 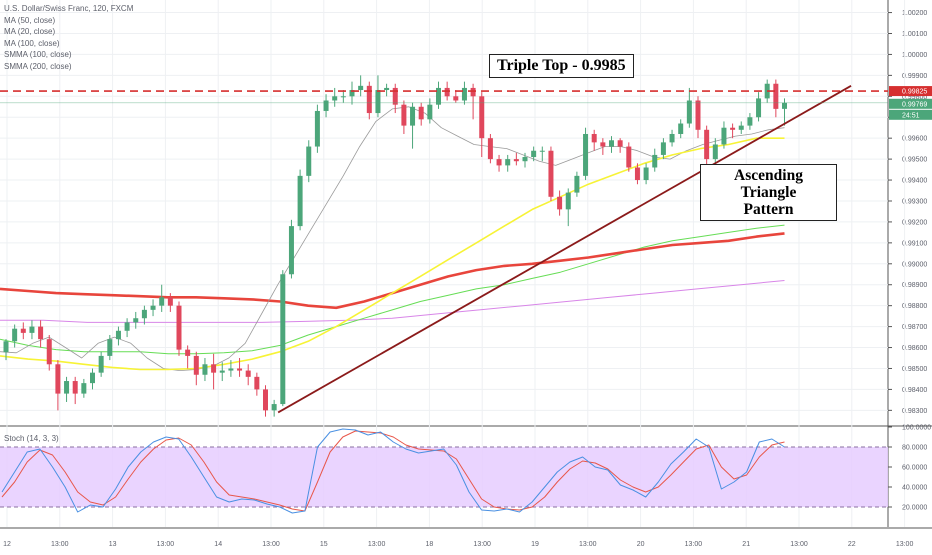 I want to click on triple-top-annotation: Triple Top - 0.9985, so click(x=561, y=66).